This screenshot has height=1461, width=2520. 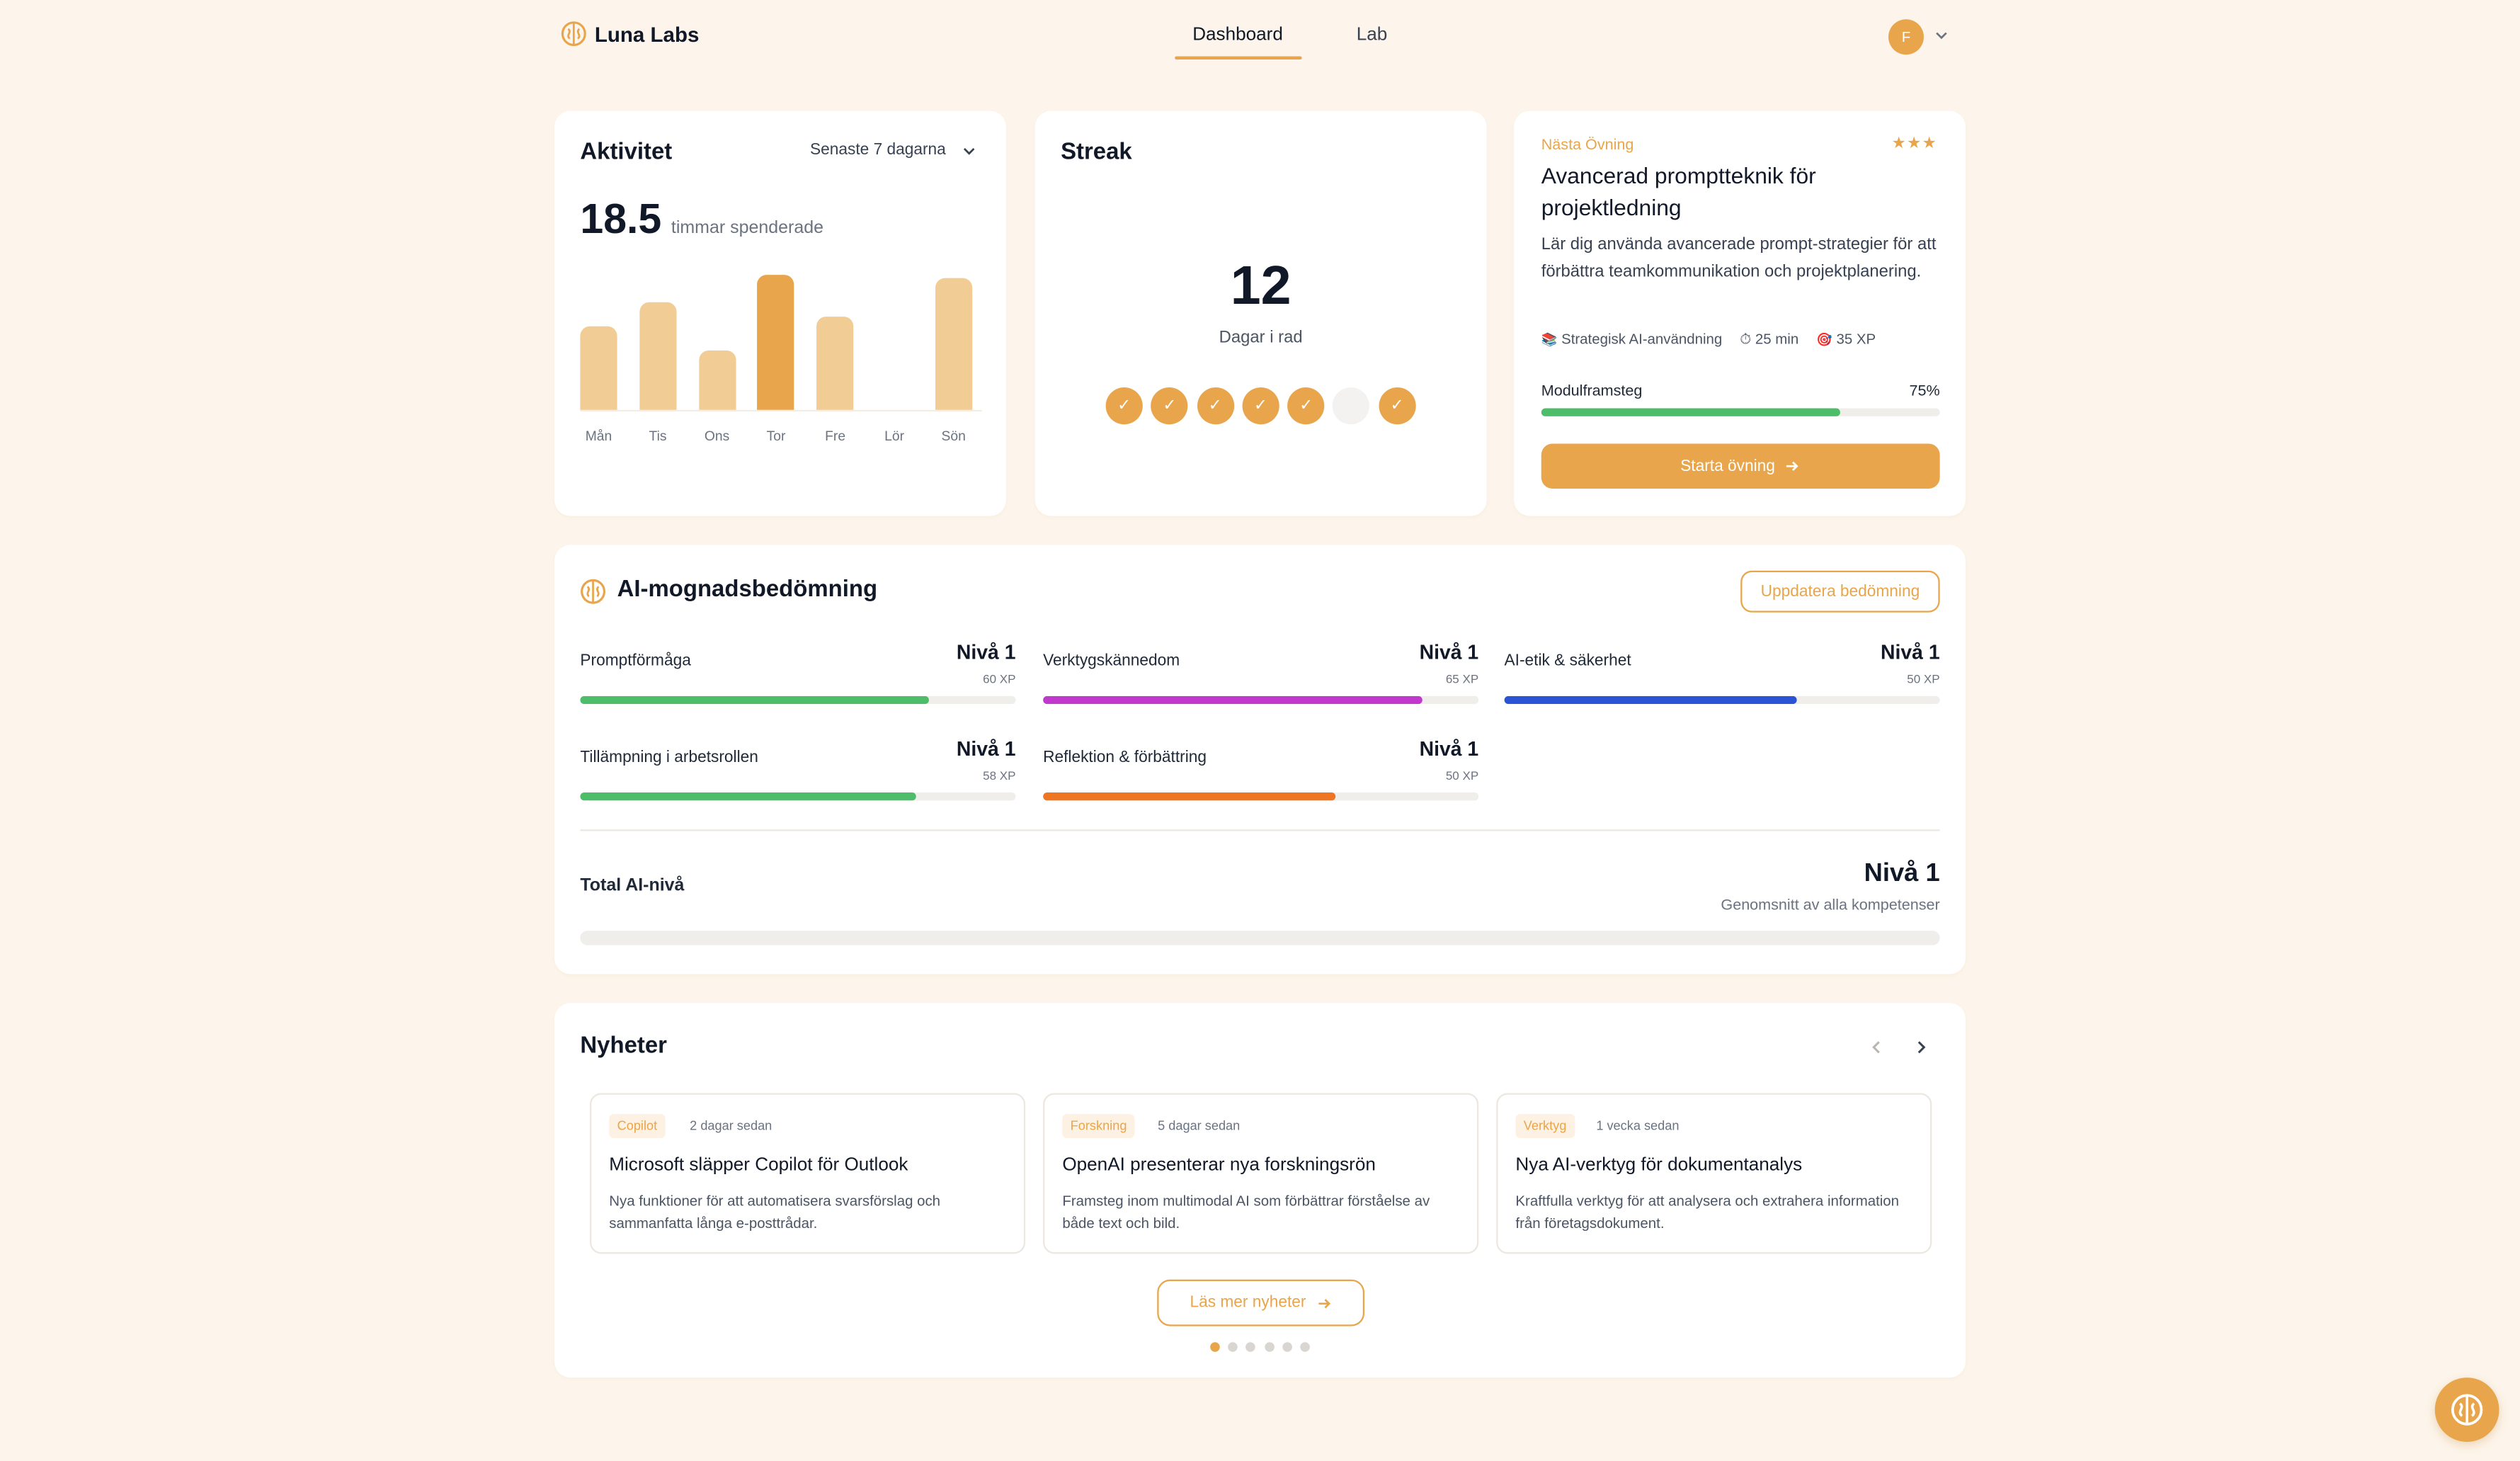 What do you see at coordinates (1906, 37) in the screenshot?
I see `avatar: F` at bounding box center [1906, 37].